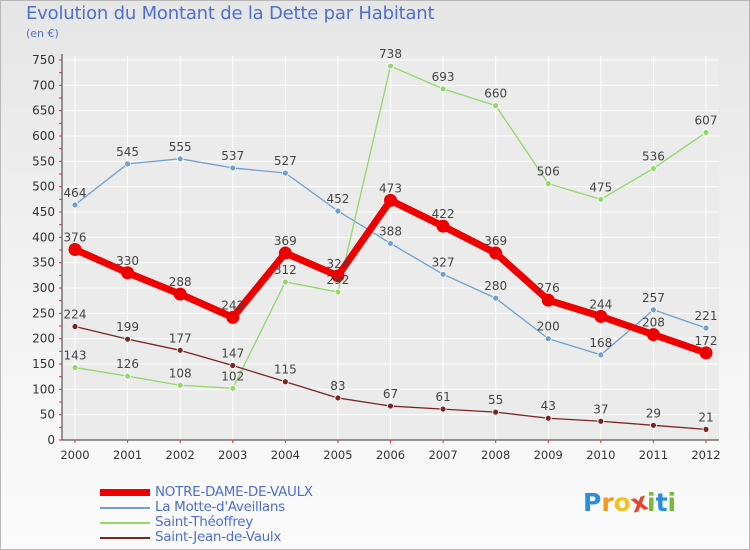  I want to click on data-label: 327, so click(443, 262).